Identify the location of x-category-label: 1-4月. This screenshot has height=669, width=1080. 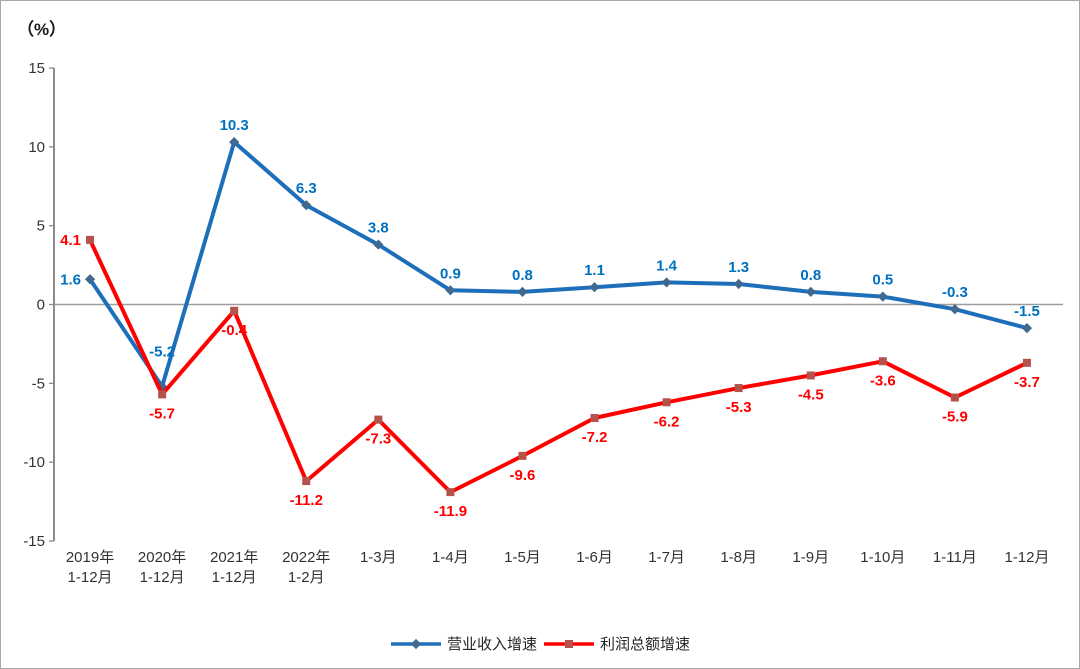
(450, 557).